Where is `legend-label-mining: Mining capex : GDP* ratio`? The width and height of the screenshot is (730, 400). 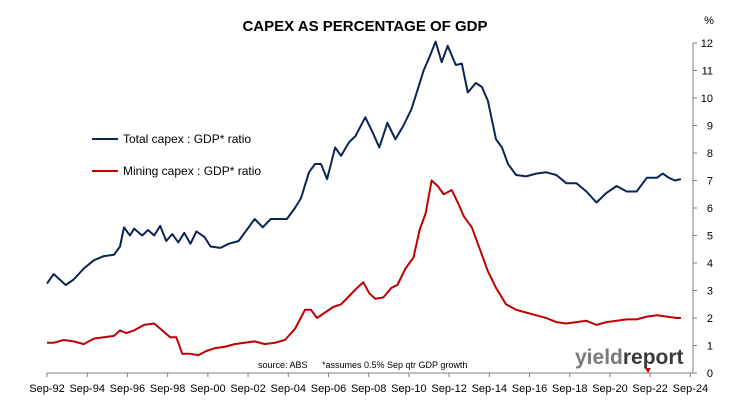 legend-label-mining: Mining capex : GDP* ratio is located at coordinates (192, 171).